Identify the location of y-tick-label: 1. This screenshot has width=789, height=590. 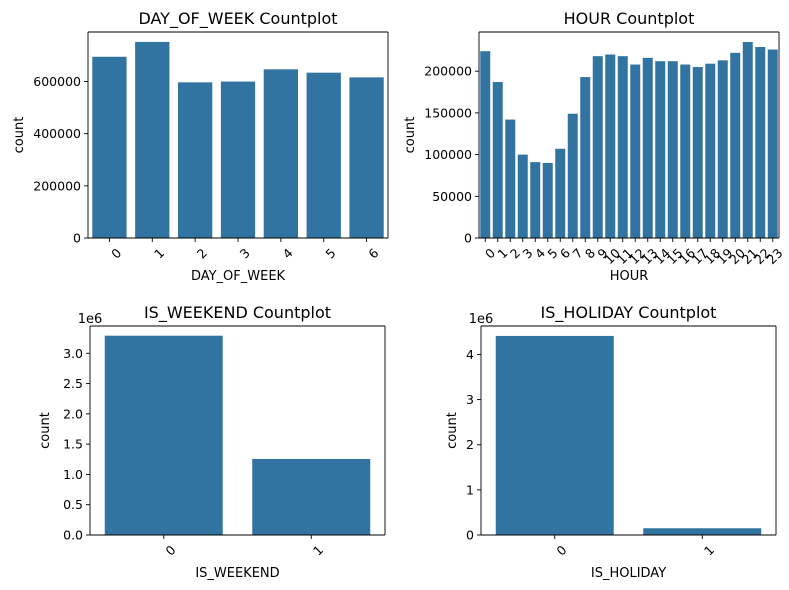
(470, 489).